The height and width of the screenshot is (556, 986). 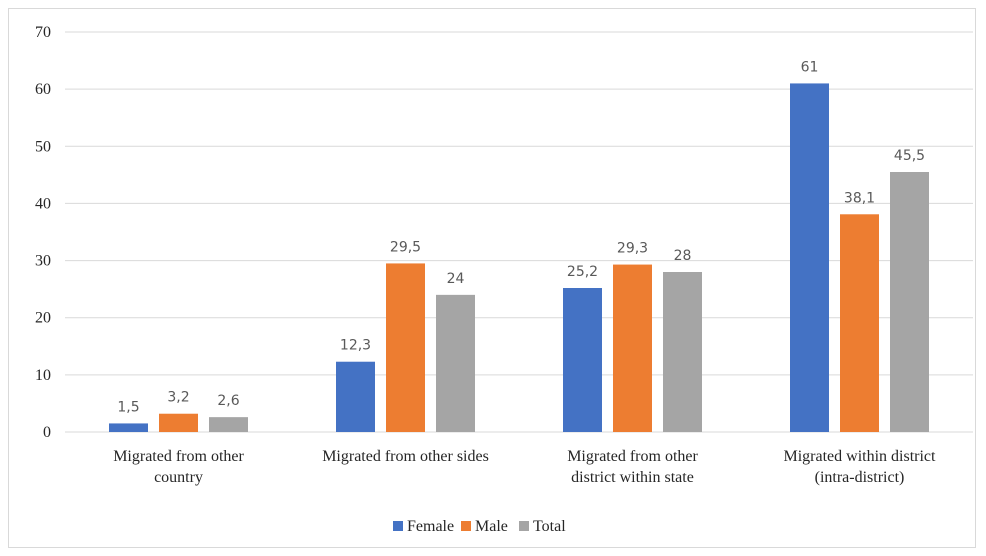 What do you see at coordinates (398, 526) in the screenshot?
I see `legend-swatch-female` at bounding box center [398, 526].